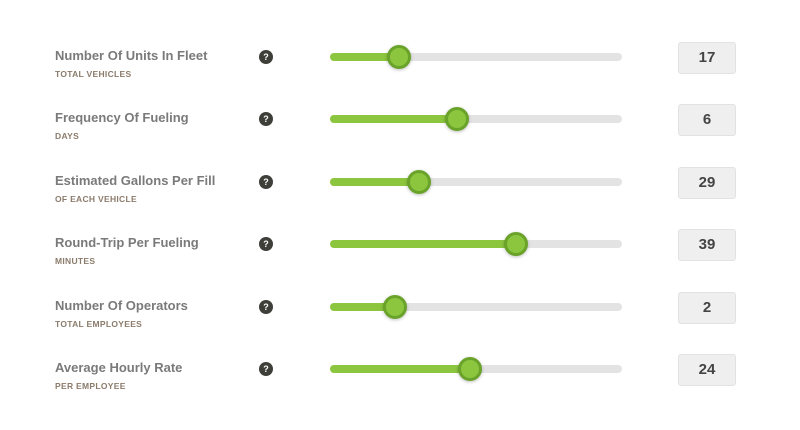 This screenshot has width=800, height=430. Describe the element at coordinates (707, 370) in the screenshot. I see `value-input: 24` at that location.